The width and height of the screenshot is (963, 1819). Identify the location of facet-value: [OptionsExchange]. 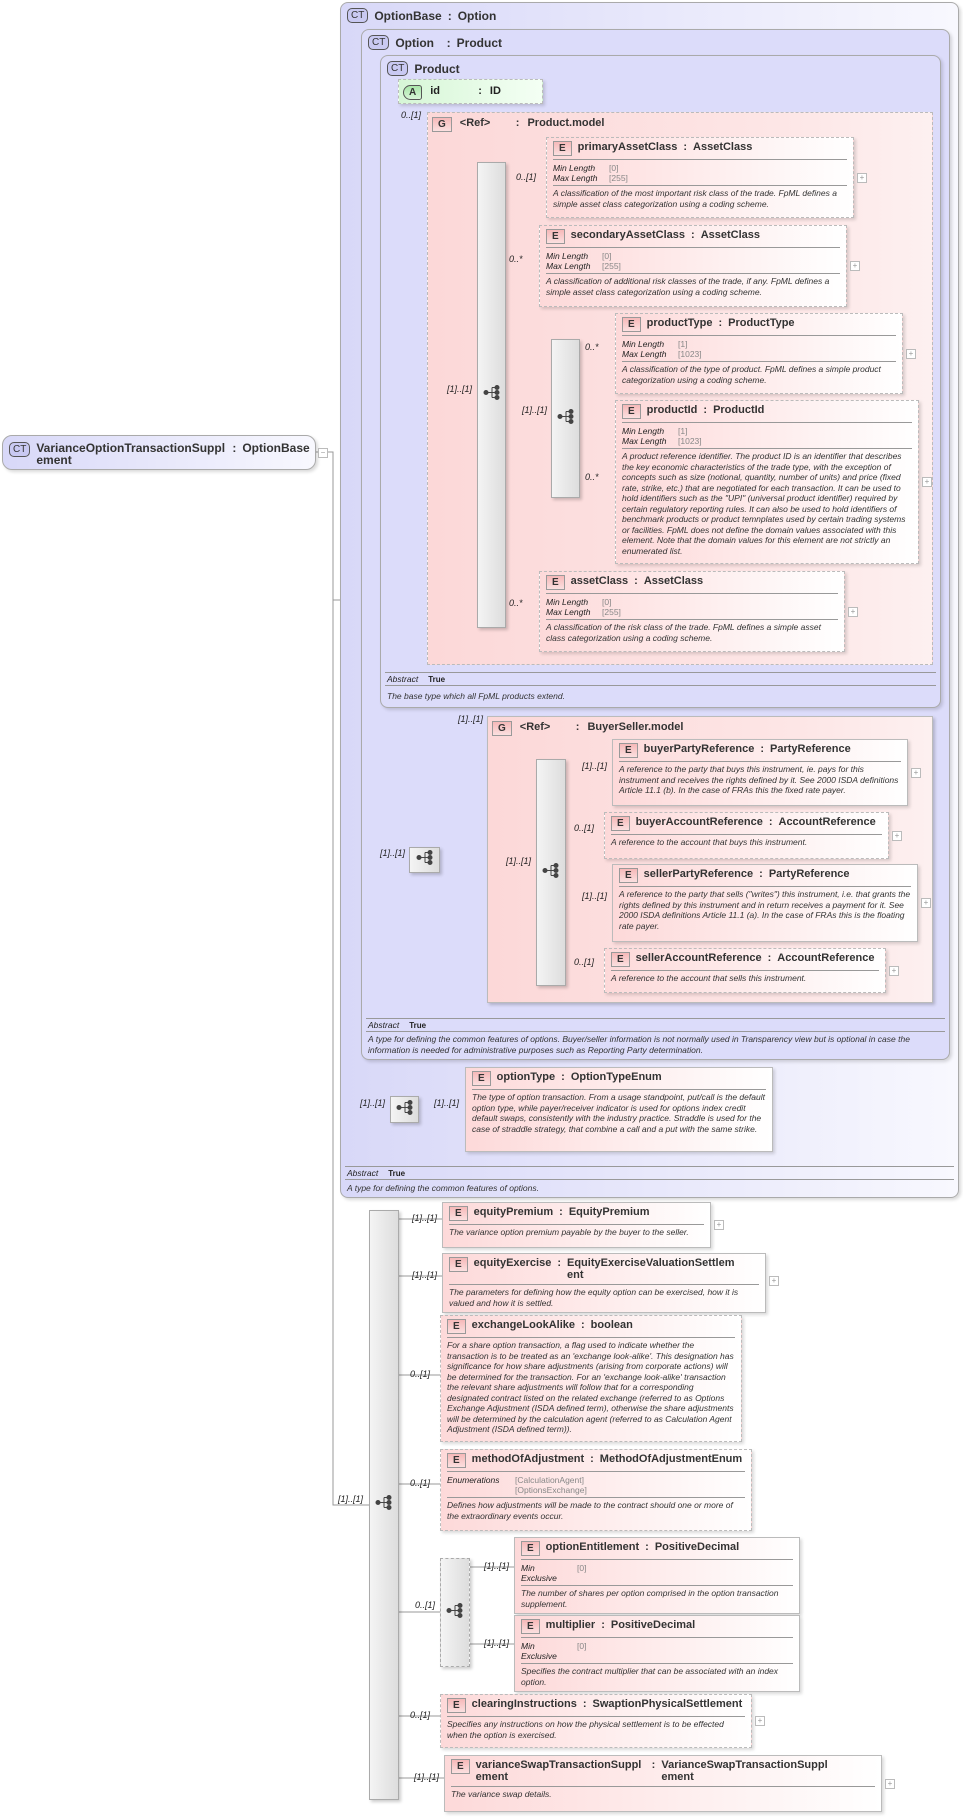
(551, 1490).